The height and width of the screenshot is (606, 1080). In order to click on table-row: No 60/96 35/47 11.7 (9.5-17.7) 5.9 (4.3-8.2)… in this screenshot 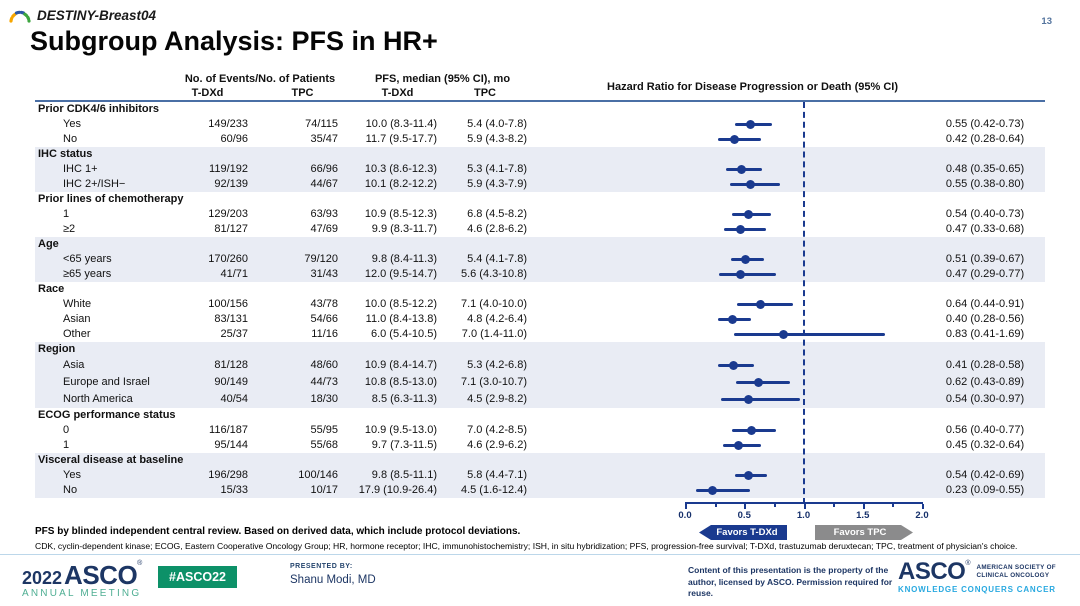, I will do `click(540, 139)`.